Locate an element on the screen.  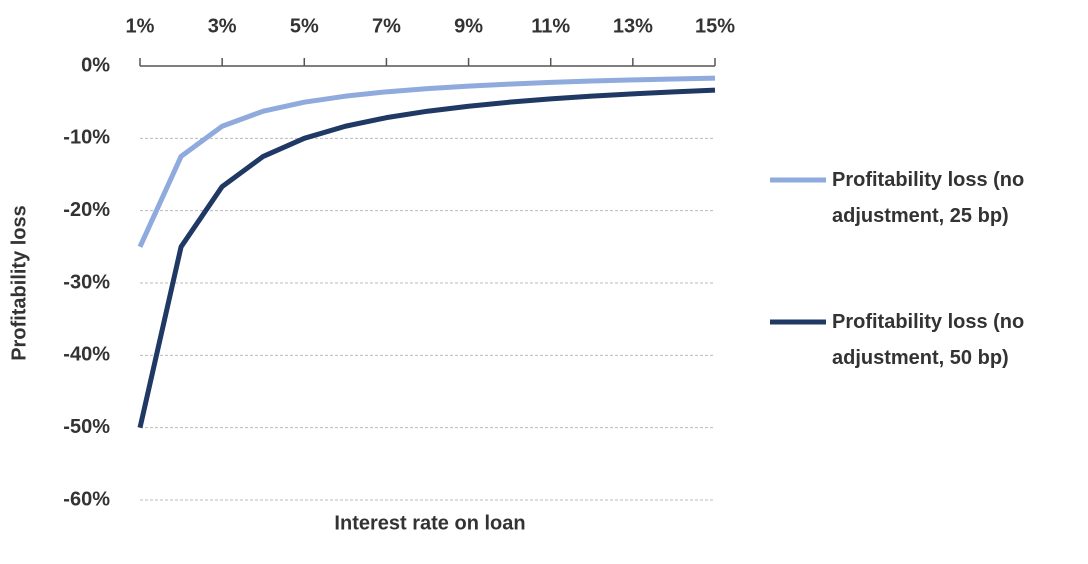
x-tick-label: 13% is located at coordinates (633, 26).